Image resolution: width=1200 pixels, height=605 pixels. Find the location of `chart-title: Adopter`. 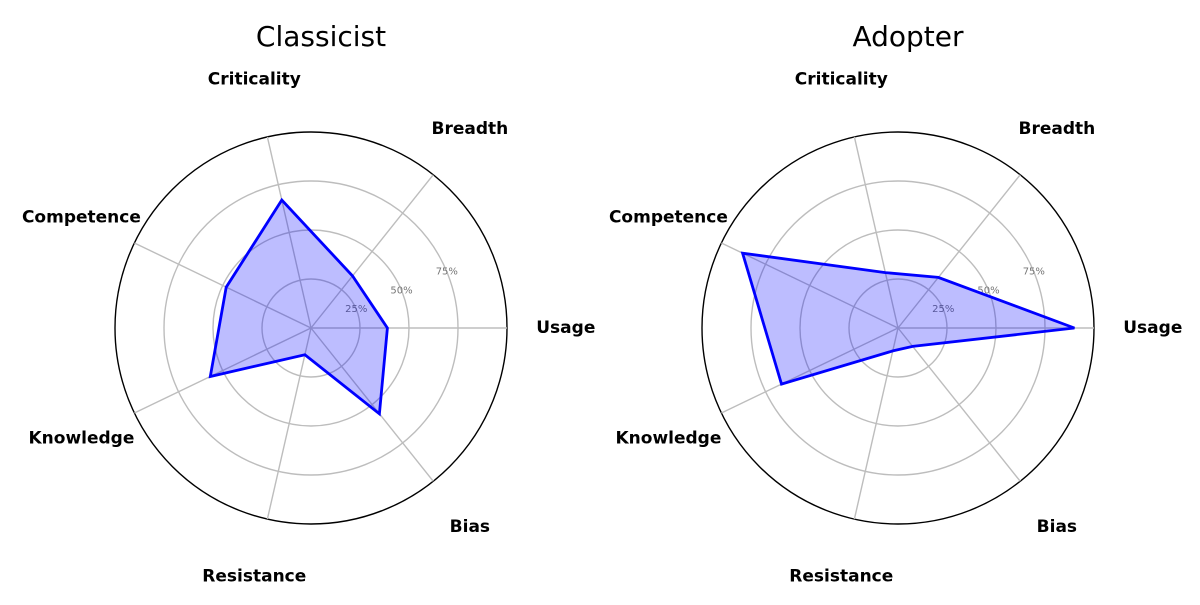

chart-title: Adopter is located at coordinates (908, 36).